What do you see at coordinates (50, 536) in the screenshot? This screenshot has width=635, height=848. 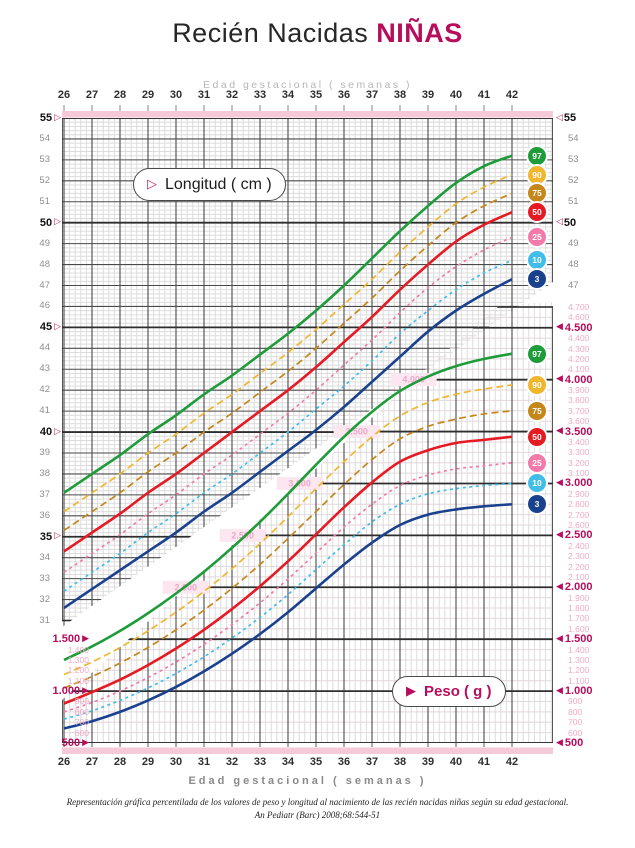 I see `length-axis-label-left: 35 ▷` at bounding box center [50, 536].